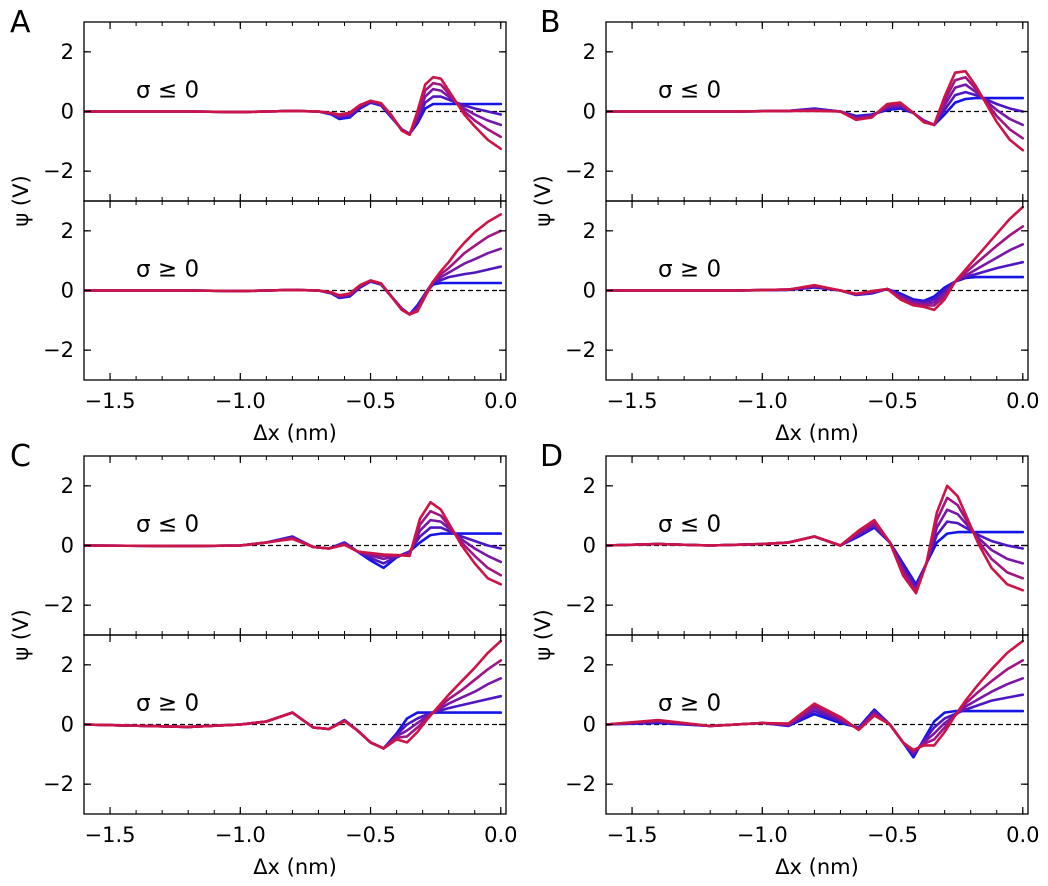 The height and width of the screenshot is (886, 1048). I want to click on panel-letter: D, so click(551, 456).